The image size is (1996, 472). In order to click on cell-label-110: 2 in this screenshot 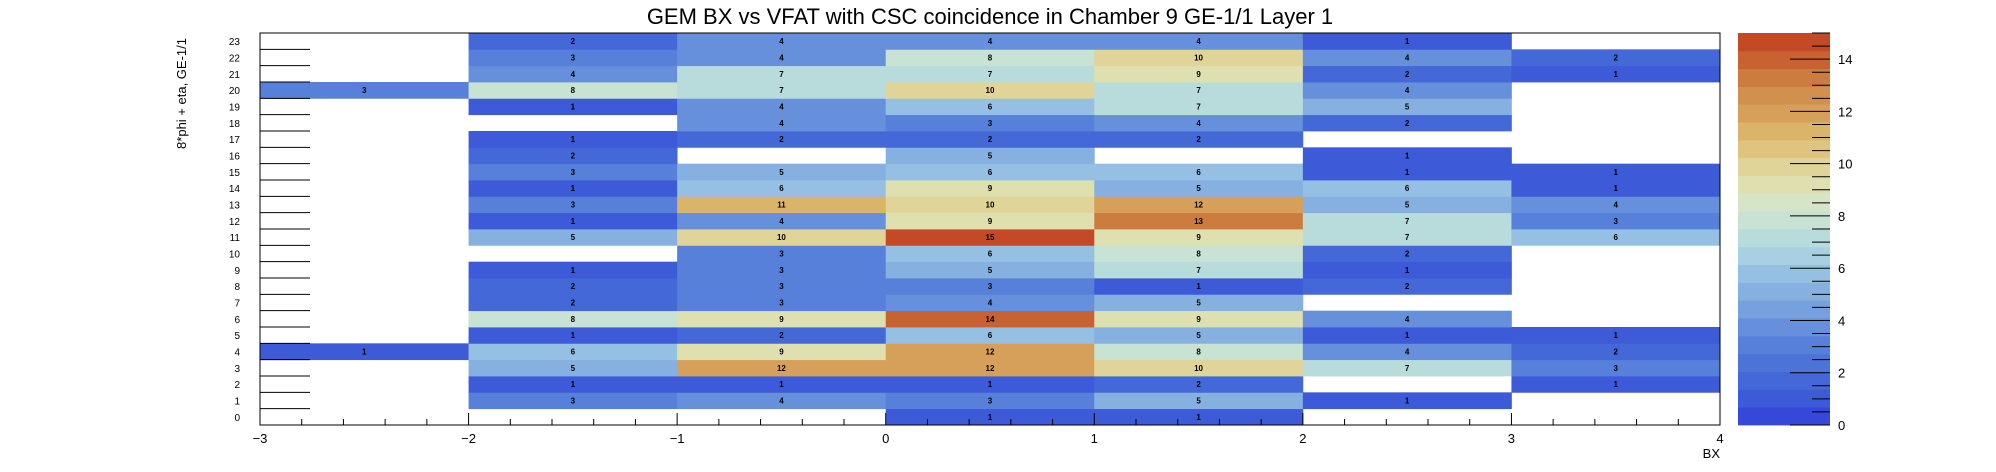, I will do `click(1407, 74)`.